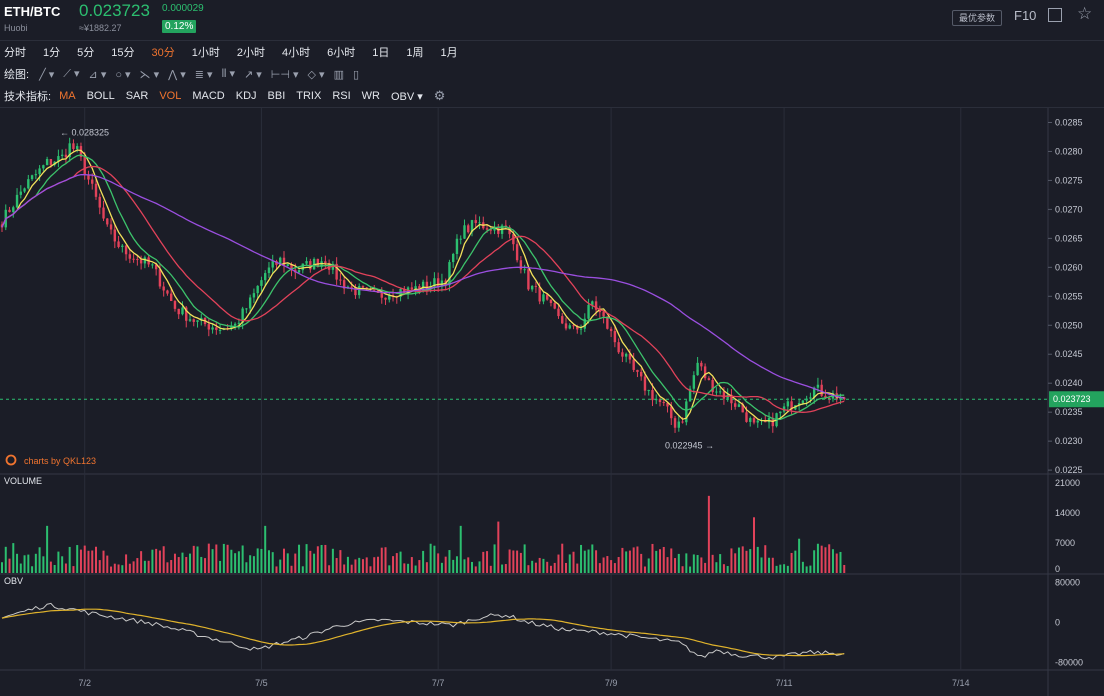 Image resolution: width=1104 pixels, height=696 pixels. What do you see at coordinates (123, 53) in the screenshot?
I see `period-tab-3: 15分` at bounding box center [123, 53].